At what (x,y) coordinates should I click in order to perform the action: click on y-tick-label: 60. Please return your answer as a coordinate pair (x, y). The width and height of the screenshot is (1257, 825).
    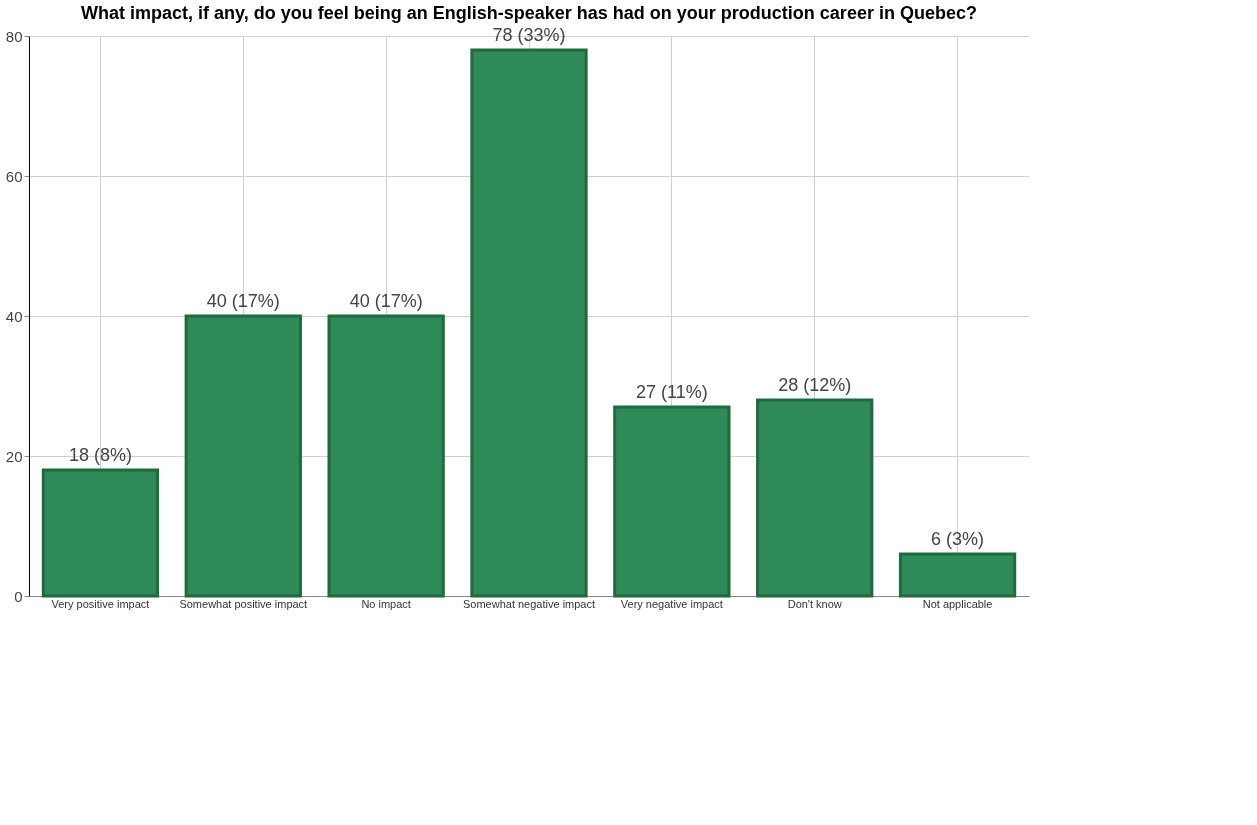
    Looking at the image, I should click on (14, 176).